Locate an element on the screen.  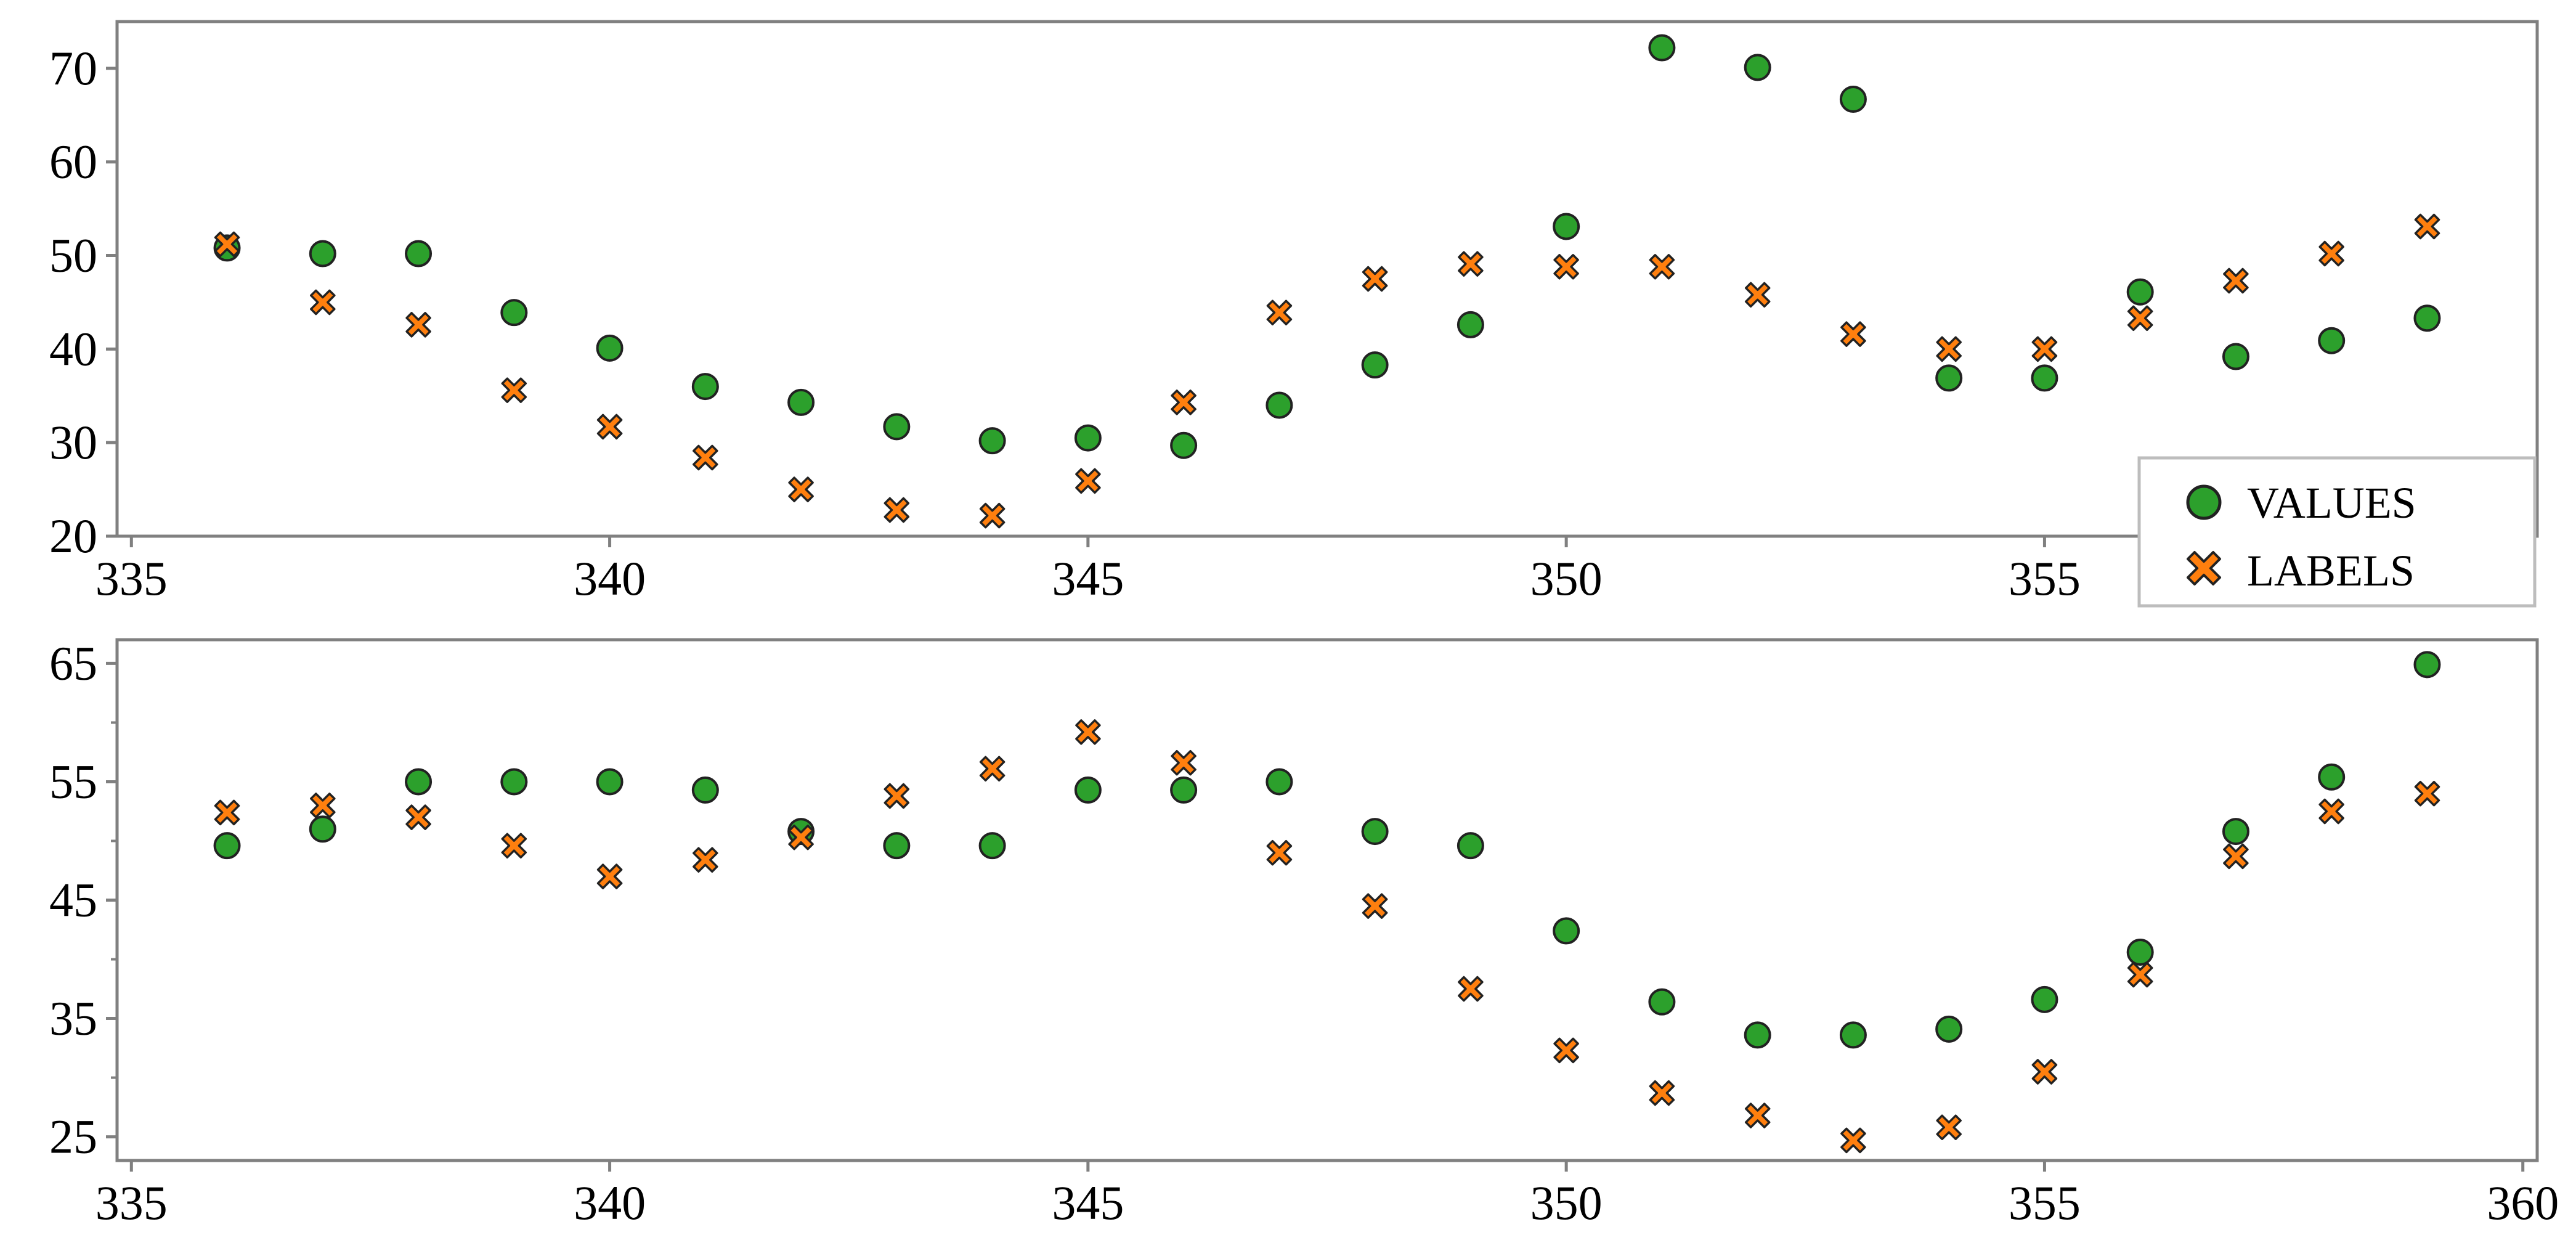
bottom-xtick-label-360: 360 is located at coordinates (2523, 1203).